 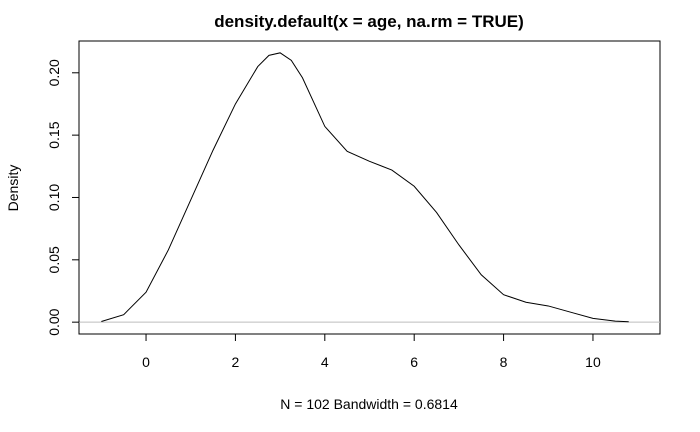 What do you see at coordinates (54, 134) in the screenshot?
I see `y-tick-label: 0.15` at bounding box center [54, 134].